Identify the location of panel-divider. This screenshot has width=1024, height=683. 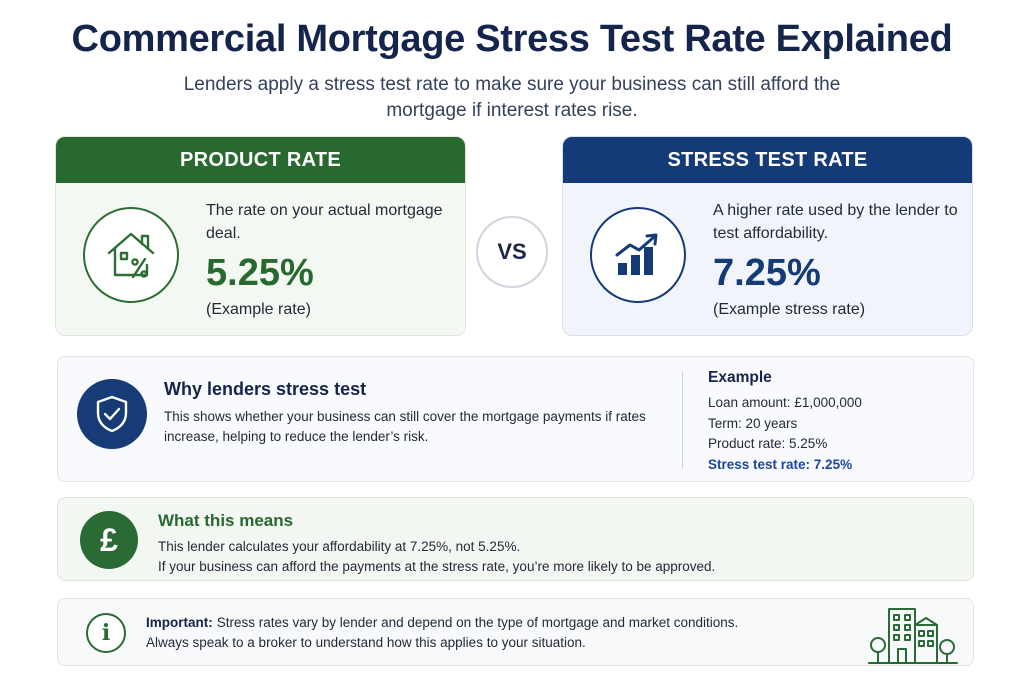
(682, 420).